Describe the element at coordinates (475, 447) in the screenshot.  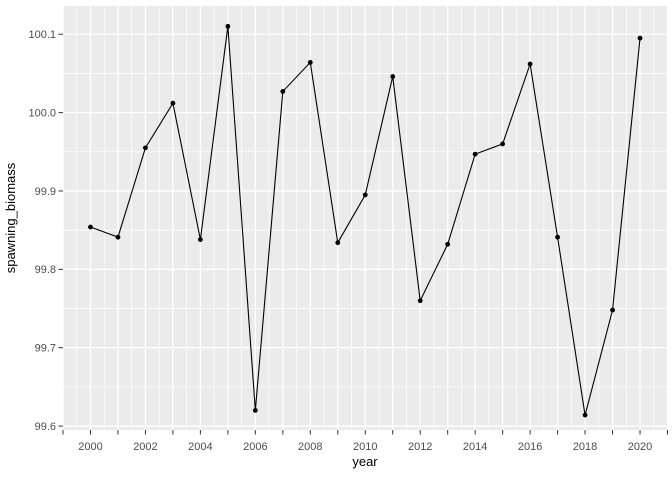
I see `x-tick-label: 2014` at that location.